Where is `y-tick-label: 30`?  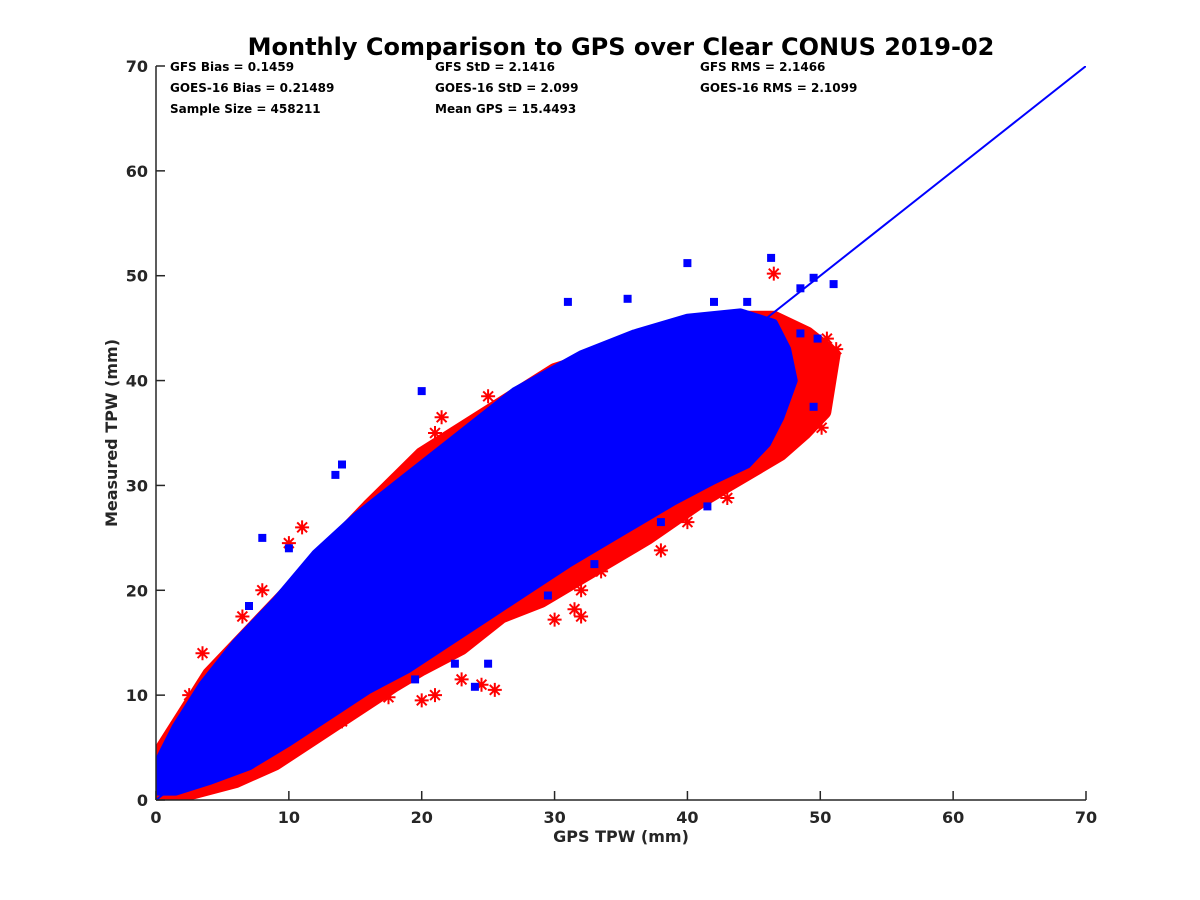 y-tick-label: 30 is located at coordinates (137, 485).